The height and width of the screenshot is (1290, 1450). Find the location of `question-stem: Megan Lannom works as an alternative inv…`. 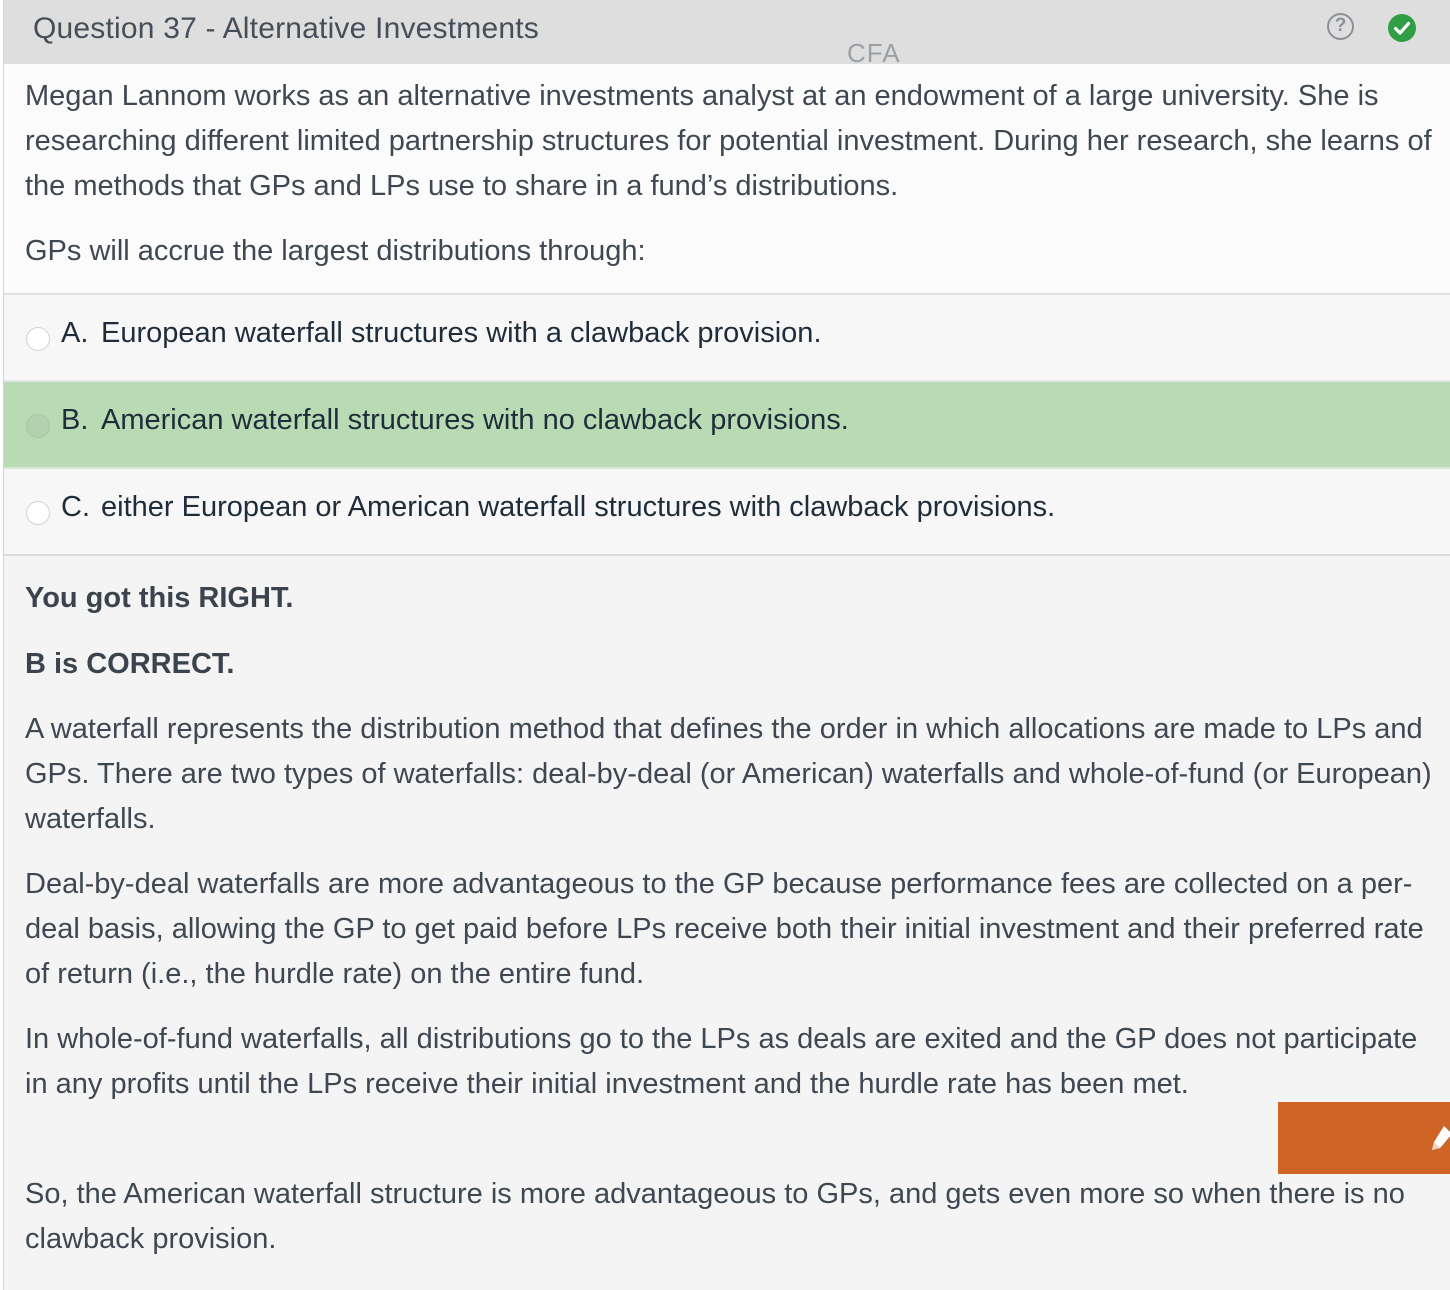

question-stem: Megan Lannom works as an alternative inv… is located at coordinates (728, 141).